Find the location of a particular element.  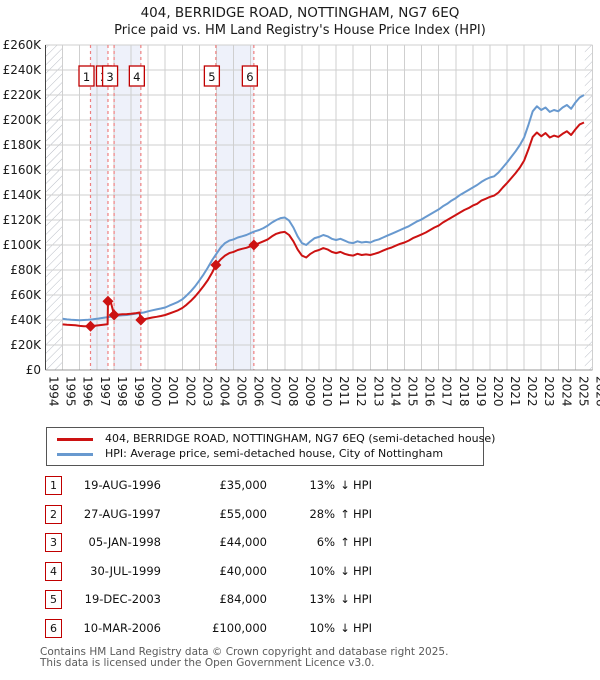

x-tick-label: 2014 is located at coordinates (395, 391).